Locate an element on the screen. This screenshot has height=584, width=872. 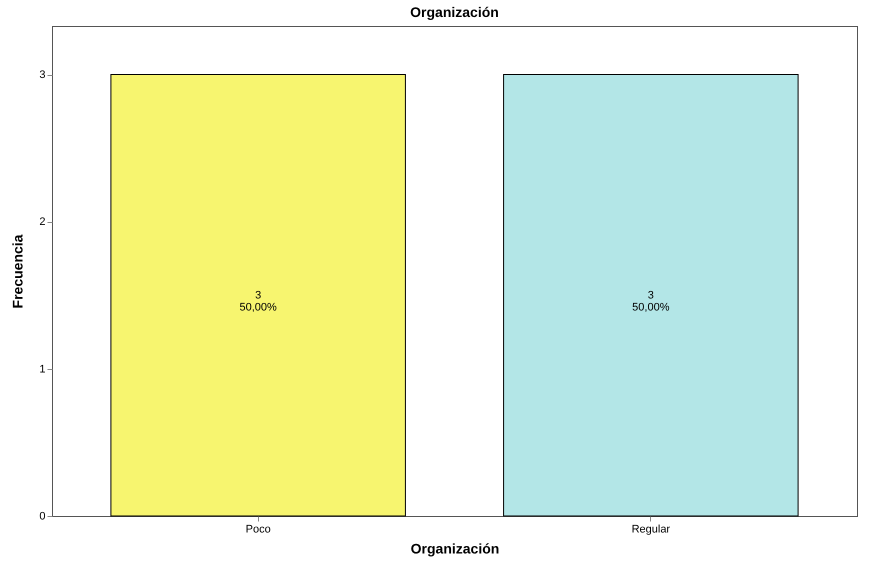
y-axis-title: Frecuencia is located at coordinates (17, 271).